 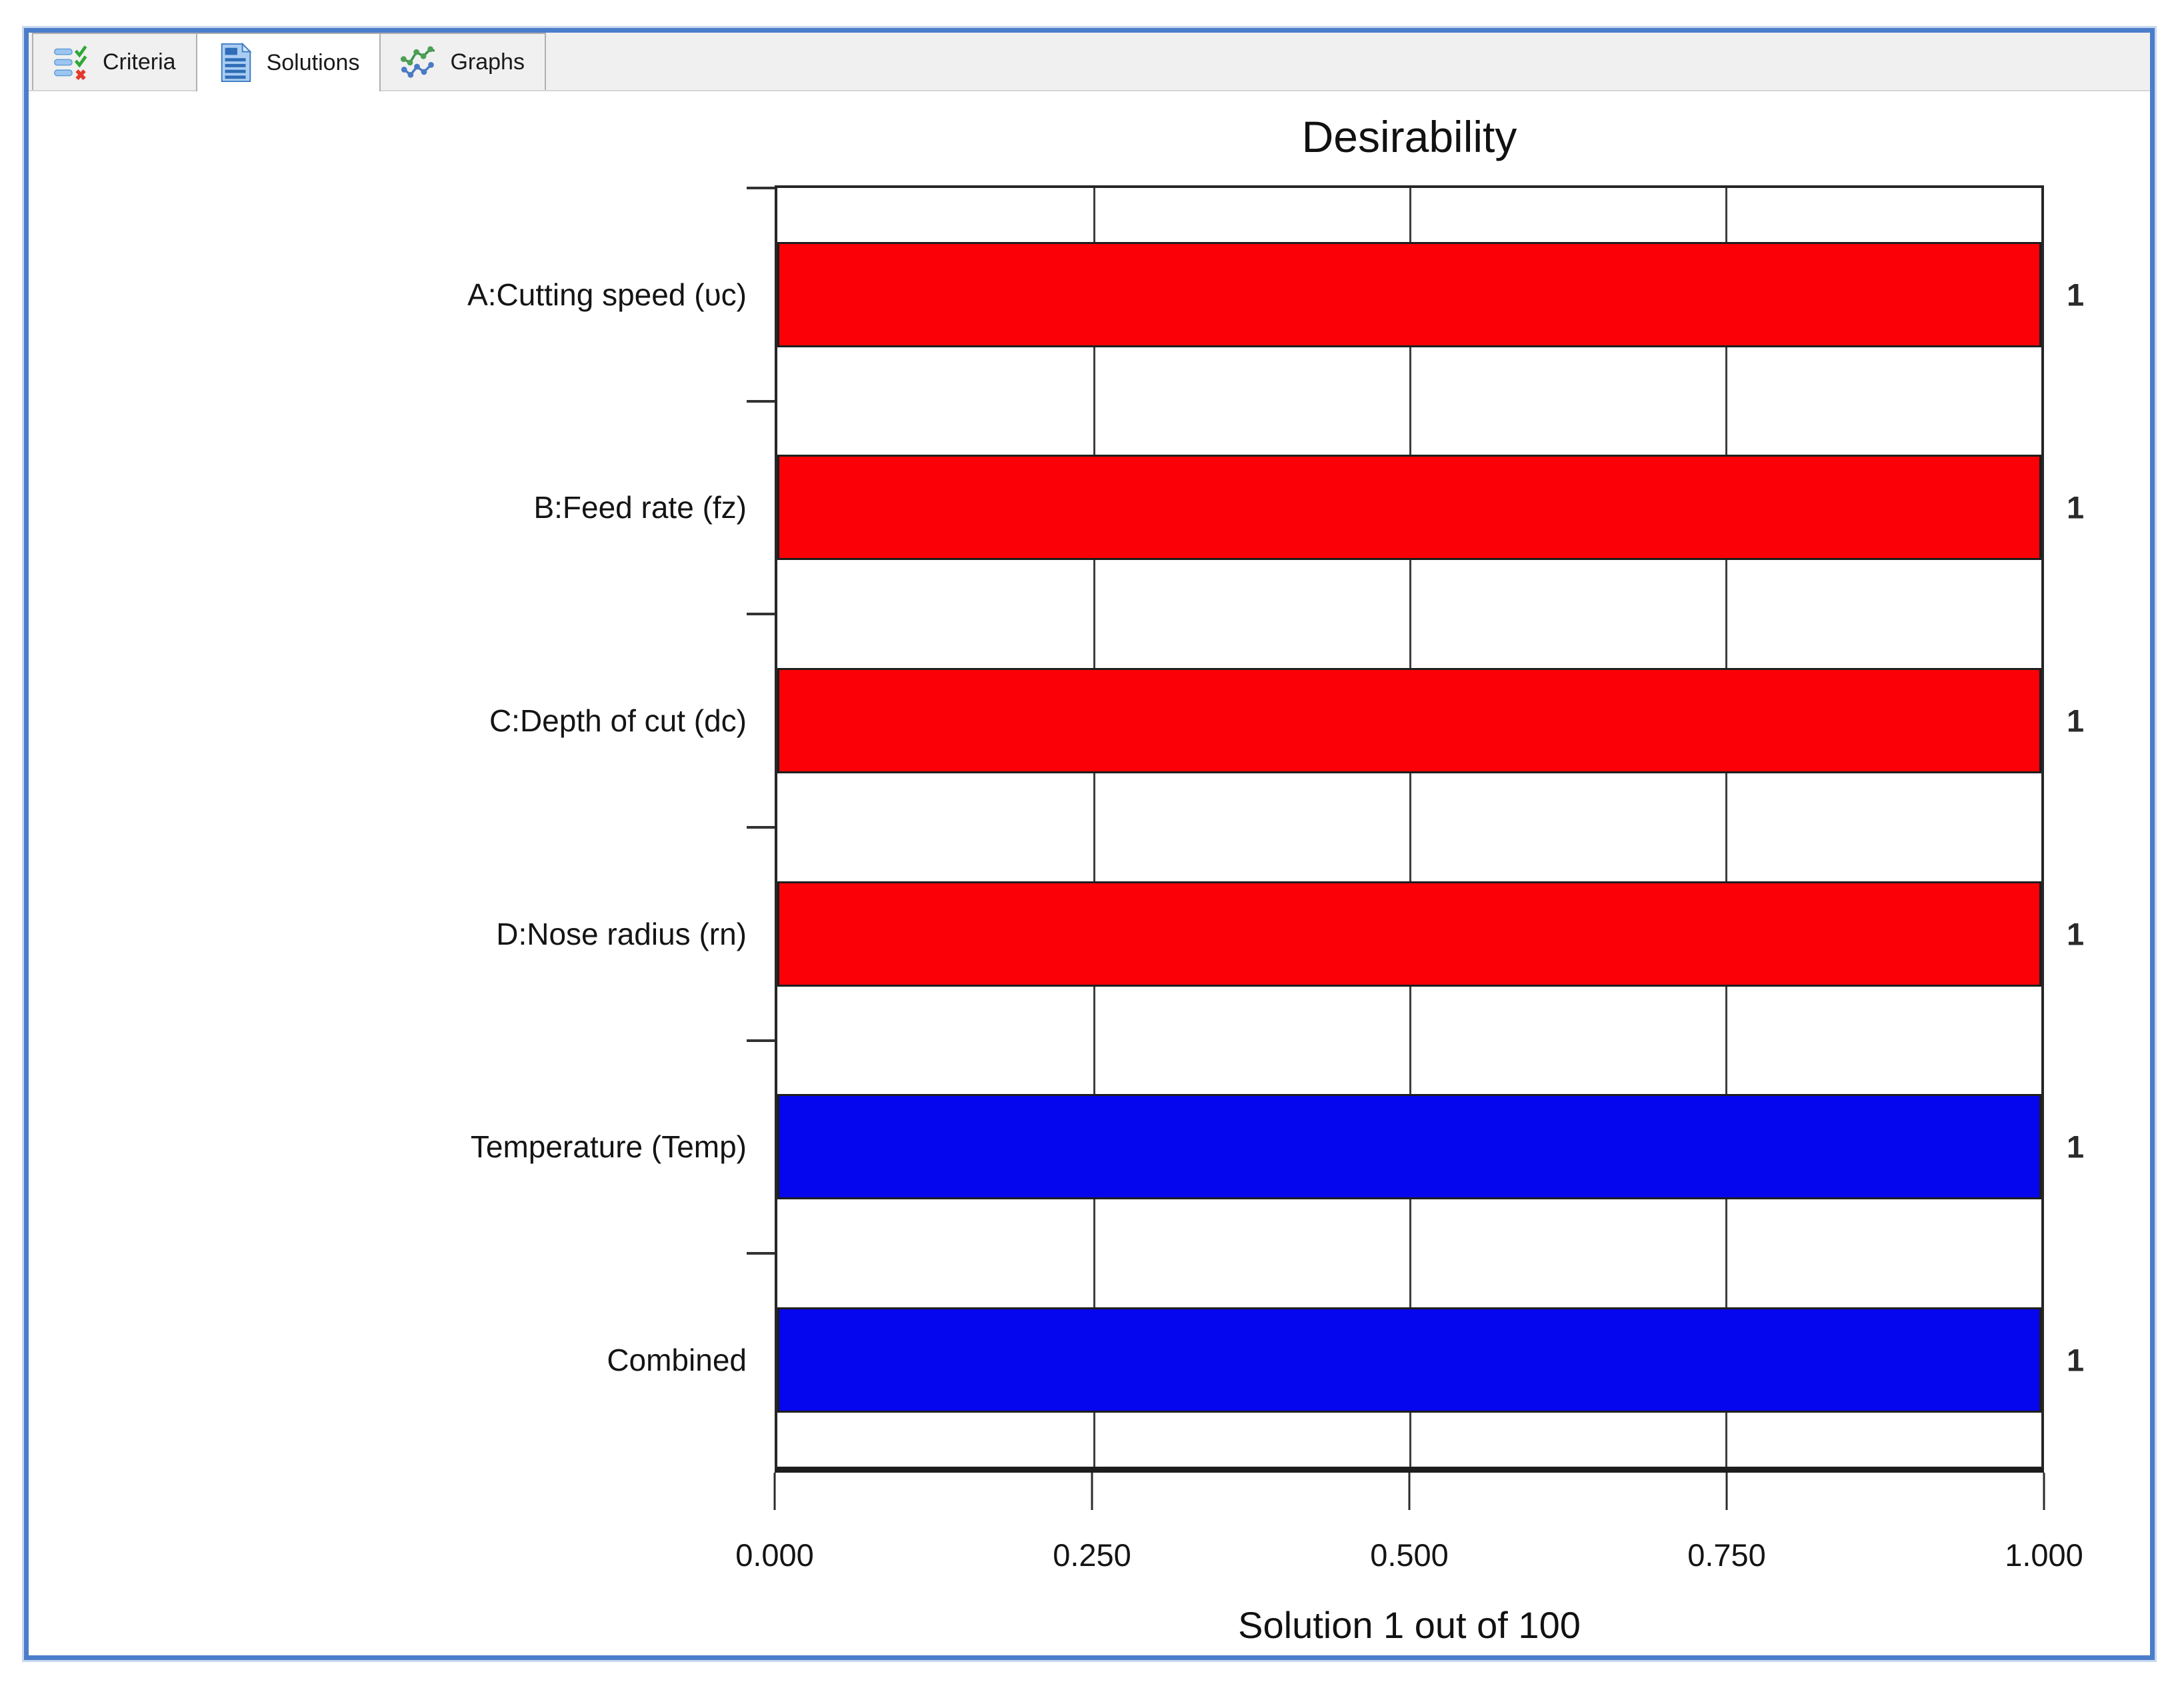 I want to click on tab-criteria-label: Criteria, so click(x=139, y=62).